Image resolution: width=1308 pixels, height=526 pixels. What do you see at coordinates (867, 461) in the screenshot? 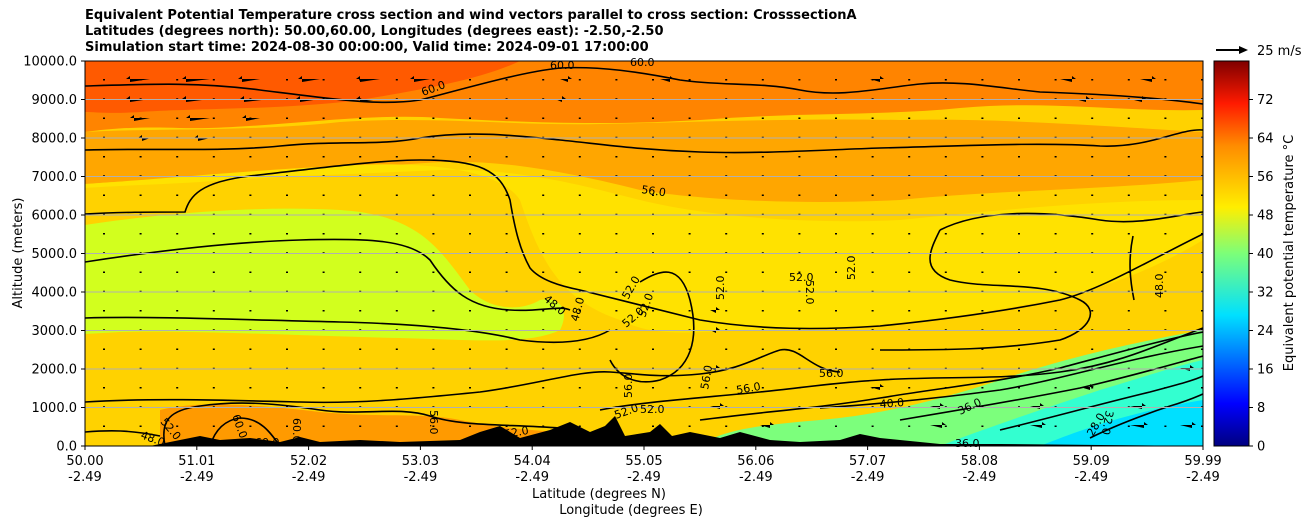
I see `x-tick-label-lat: 57.07` at bounding box center [867, 461].